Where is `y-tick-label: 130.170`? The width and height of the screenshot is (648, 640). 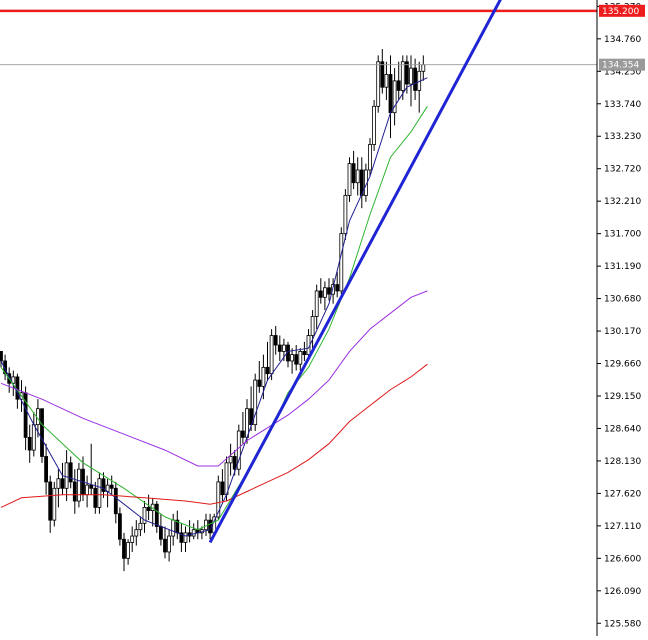 y-tick-label: 130.170 is located at coordinates (622, 332).